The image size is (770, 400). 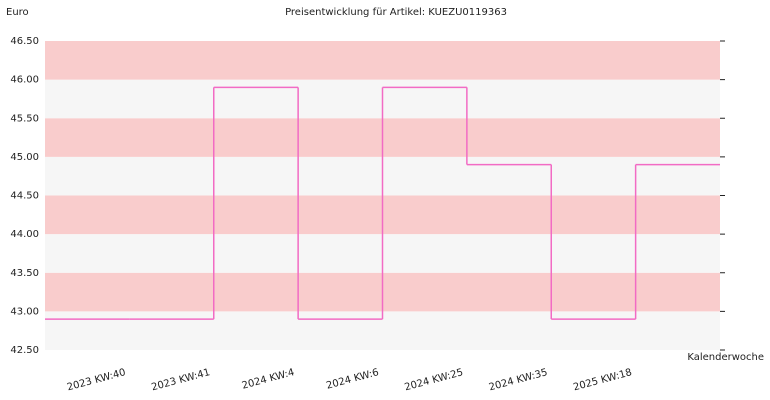 What do you see at coordinates (268, 379) in the screenshot?
I see `x-tick-label: 2024 KW:4` at bounding box center [268, 379].